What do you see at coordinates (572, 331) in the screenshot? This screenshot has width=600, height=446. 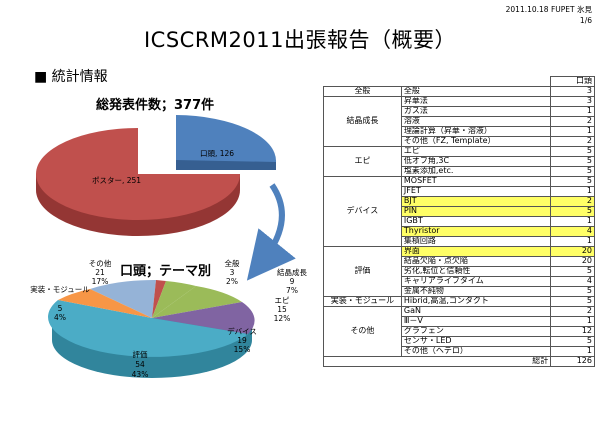 I see `table-value-cell: 12` at bounding box center [572, 331].